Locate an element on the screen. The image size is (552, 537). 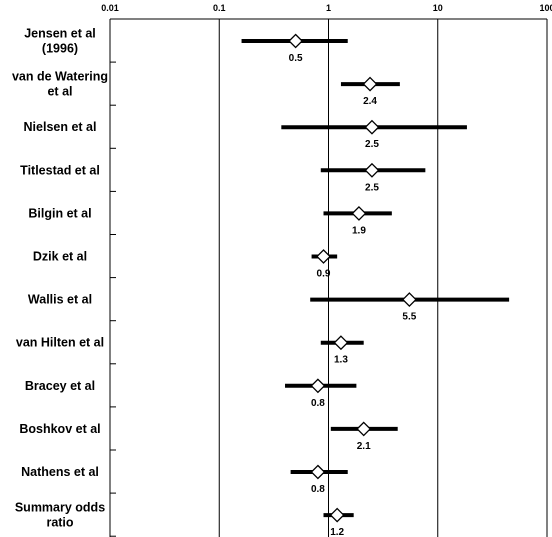
x-tick-label: 100 is located at coordinates (545, 8).